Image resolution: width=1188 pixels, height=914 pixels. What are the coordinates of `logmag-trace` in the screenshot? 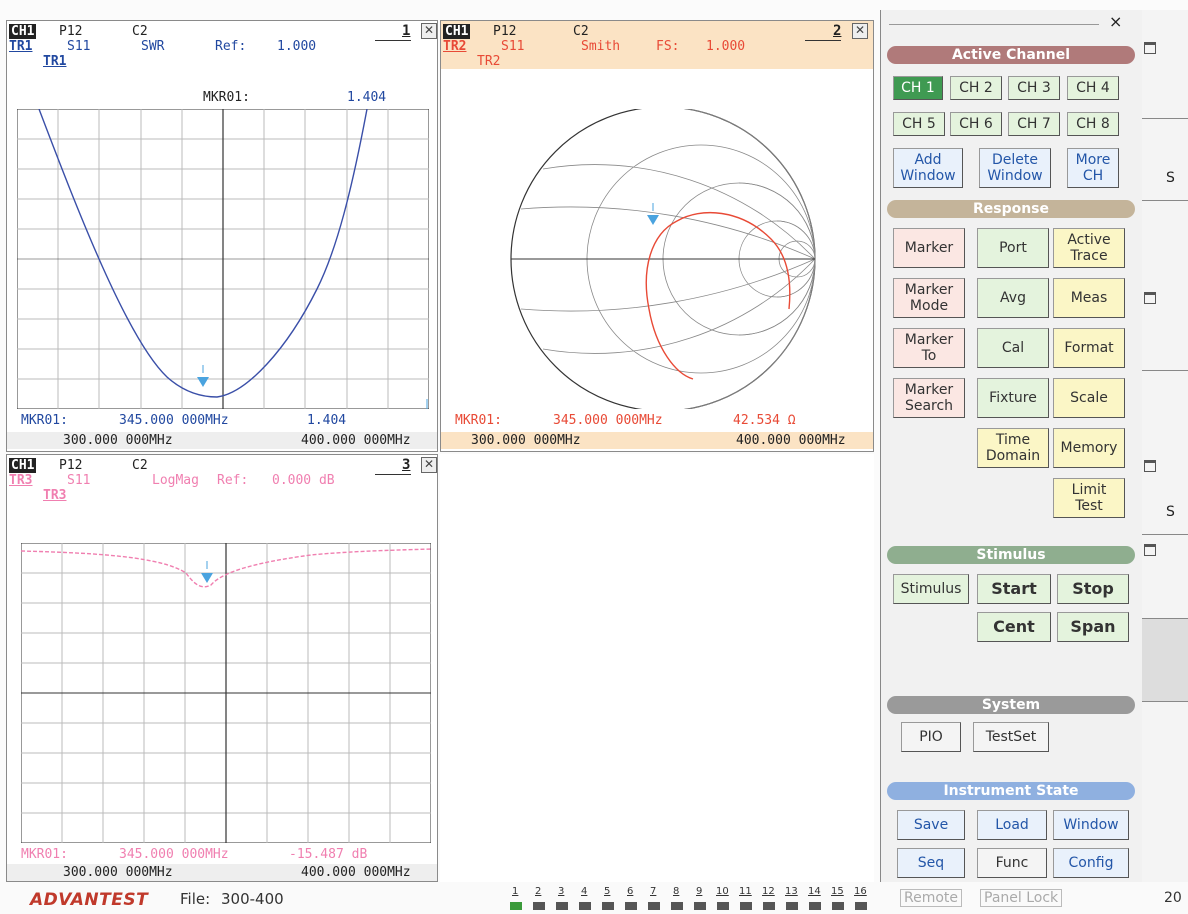 It's located at (226, 568).